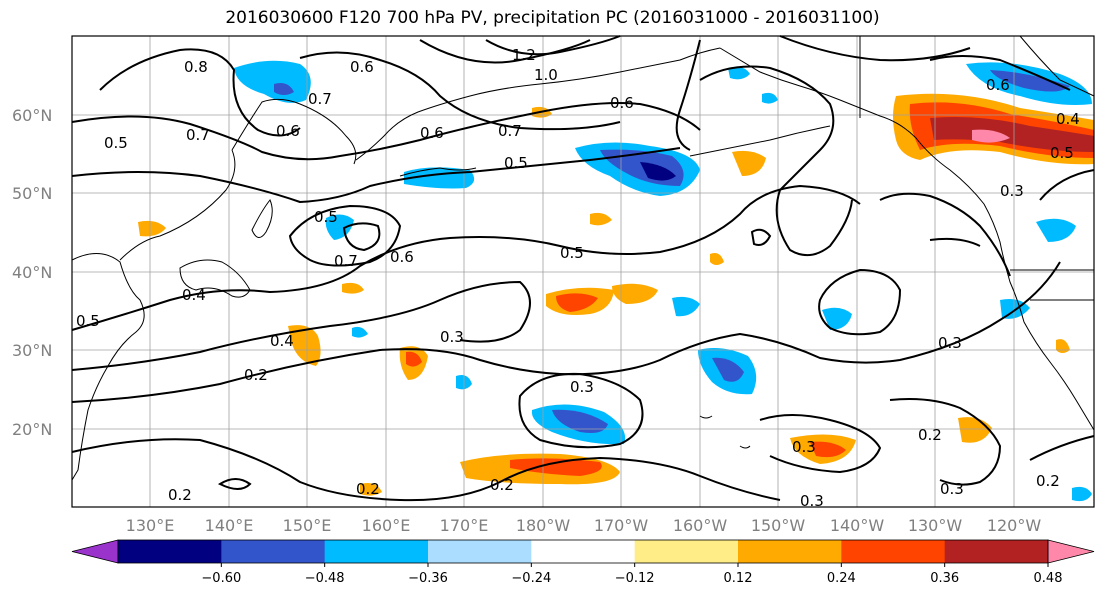  I want to click on lon-label: 130°W, so click(935, 525).